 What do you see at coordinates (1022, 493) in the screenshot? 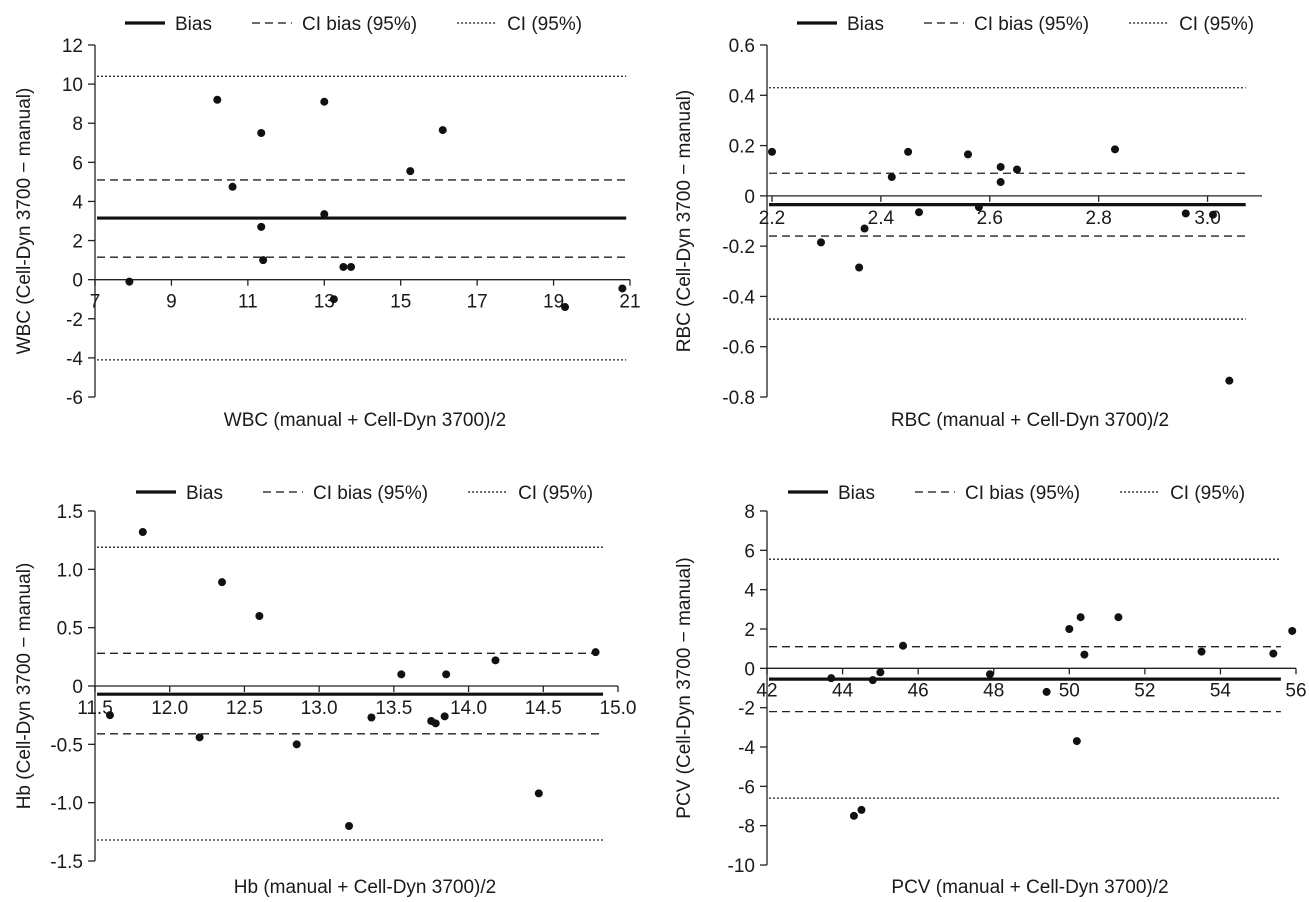
I see `pcv-legend-ci-bias-label: CI bias (95%)` at bounding box center [1022, 493].